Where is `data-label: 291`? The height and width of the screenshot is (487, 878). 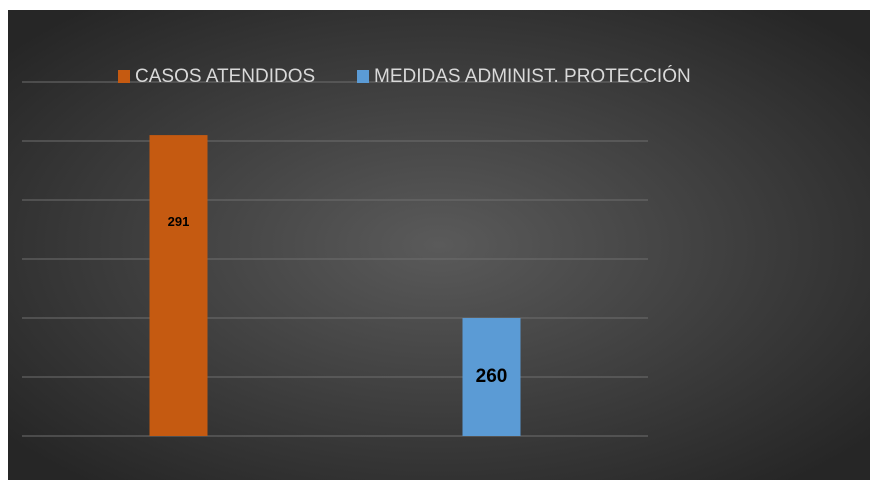
data-label: 291 is located at coordinates (179, 221).